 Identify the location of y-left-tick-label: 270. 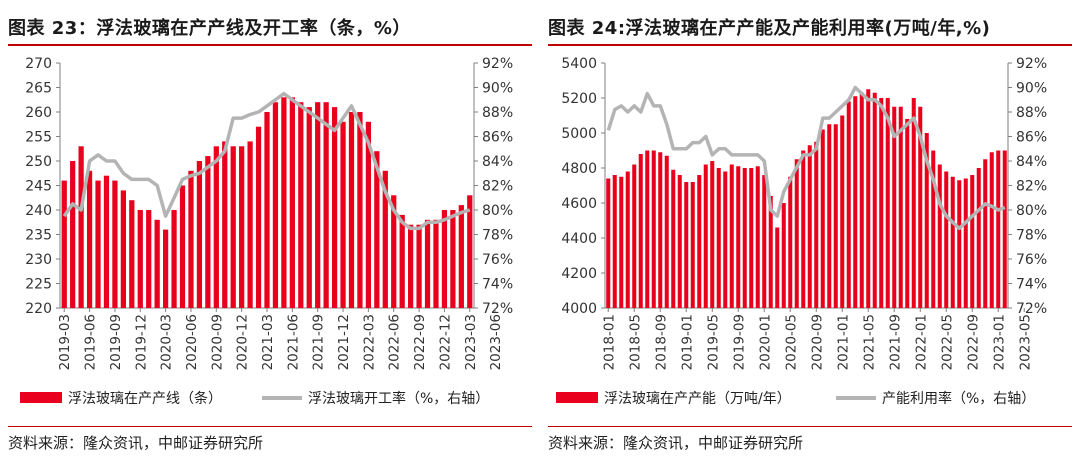
(38, 64).